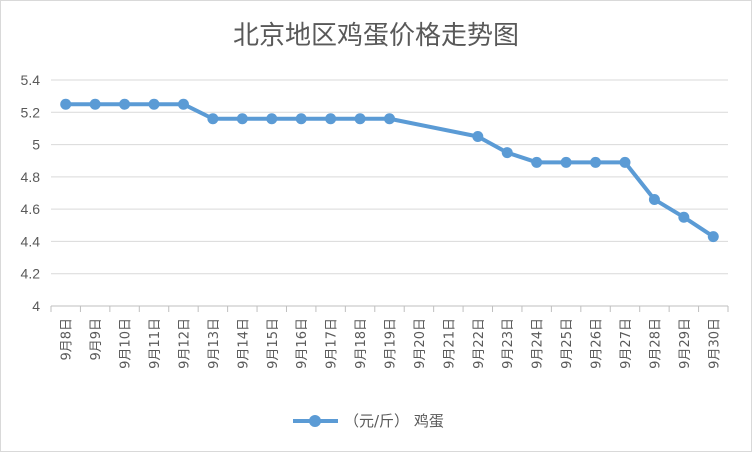 The height and width of the screenshot is (452, 752). I want to click on x-tick-label: 9月8日, so click(67, 339).